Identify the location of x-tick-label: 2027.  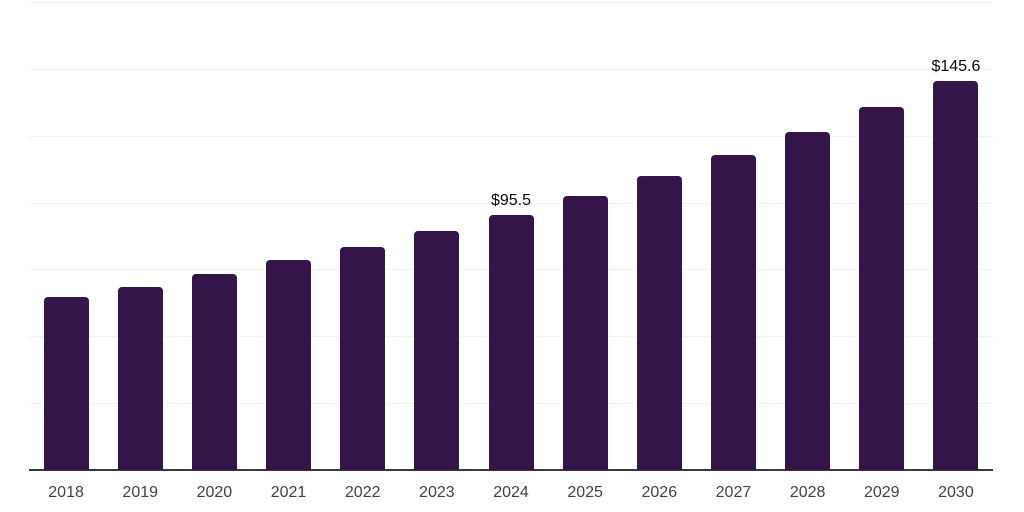
(733, 492).